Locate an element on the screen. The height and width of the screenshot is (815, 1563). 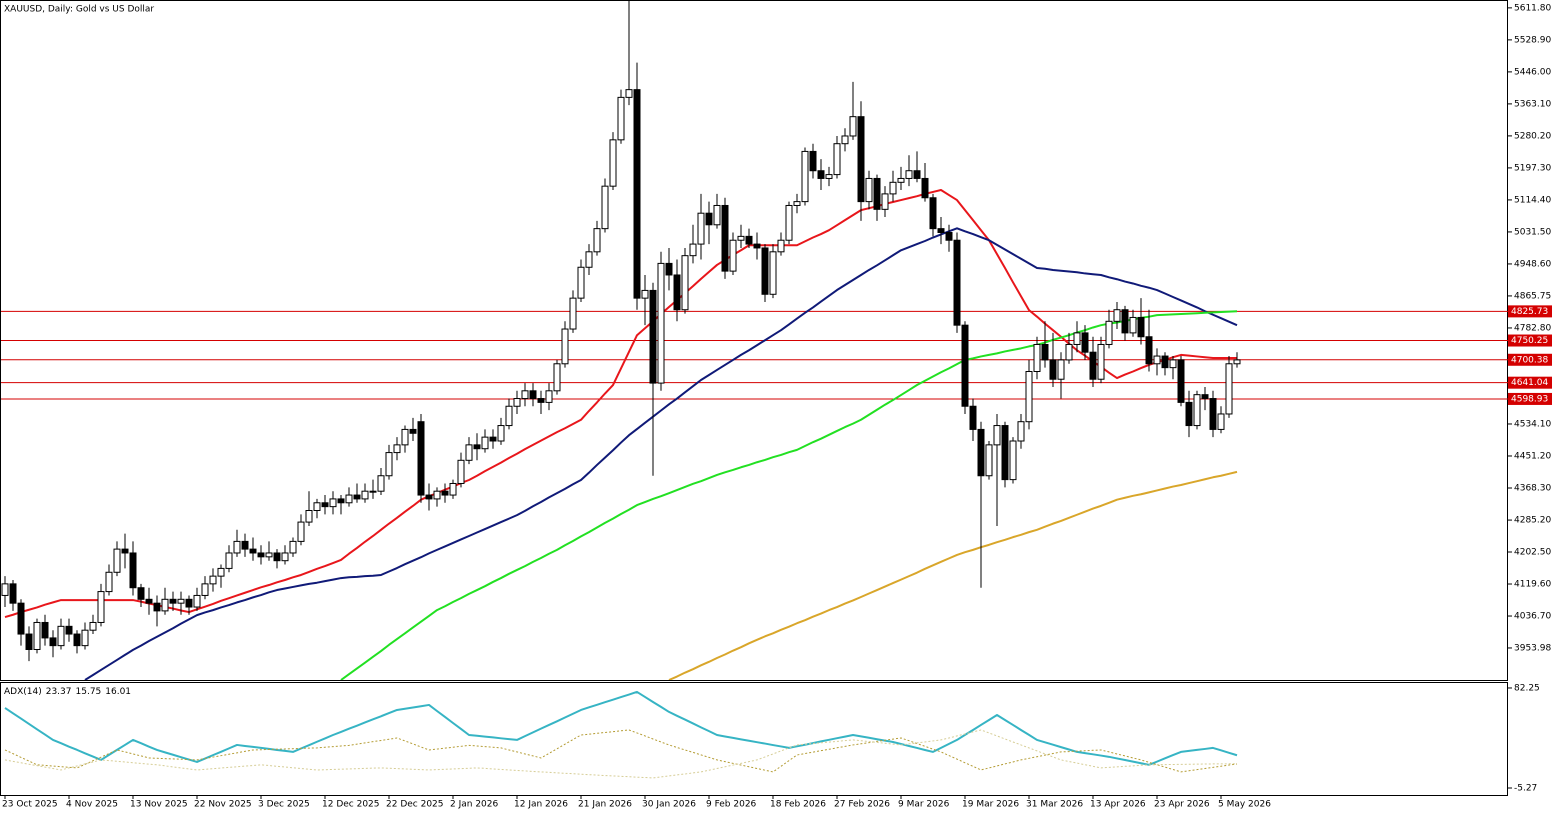
indicator-value: 16.01 is located at coordinates (118, 692).